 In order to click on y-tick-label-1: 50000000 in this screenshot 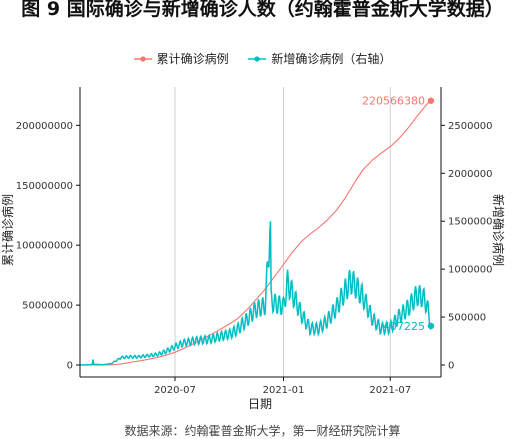, I will do `click(47, 306)`.